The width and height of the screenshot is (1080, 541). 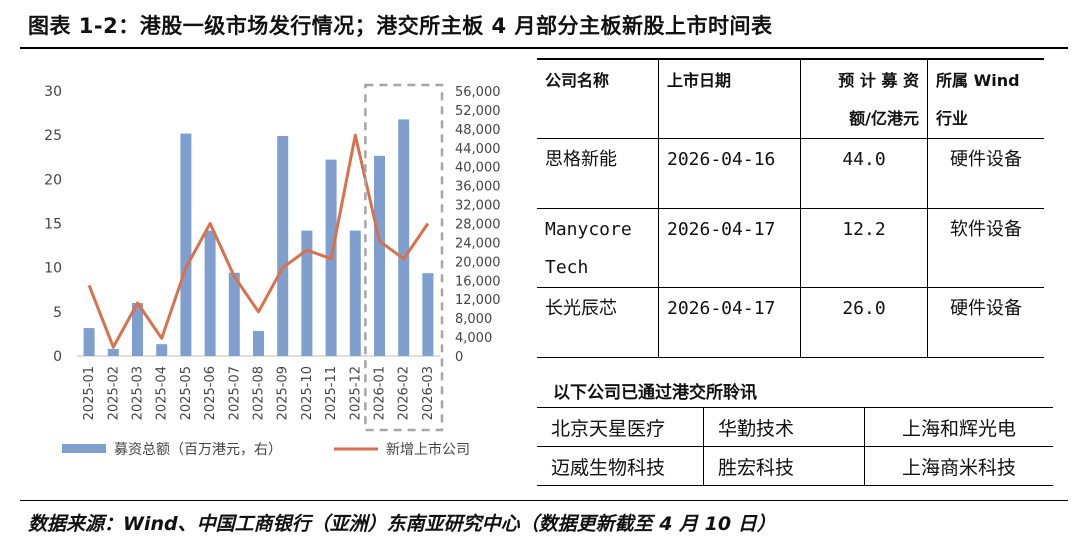 What do you see at coordinates (864, 173) in the screenshot?
I see `raise-amount: 44.0` at bounding box center [864, 173].